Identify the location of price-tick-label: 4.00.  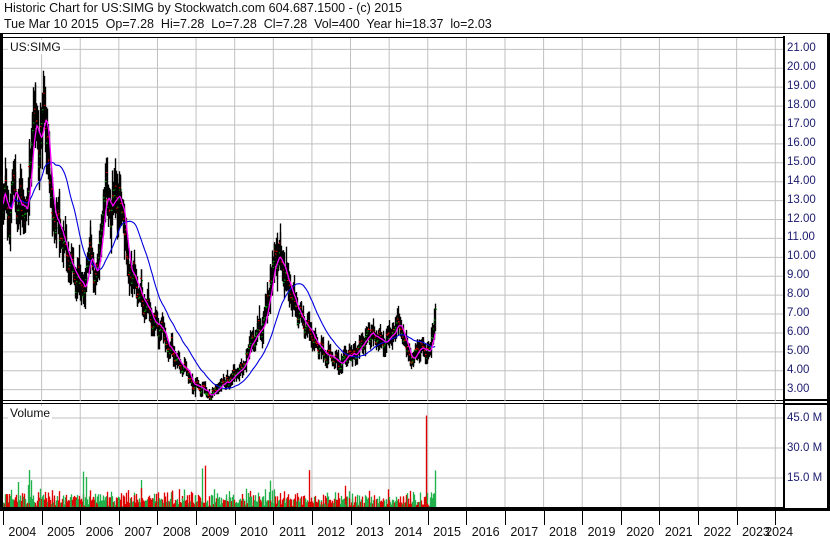
(798, 369).